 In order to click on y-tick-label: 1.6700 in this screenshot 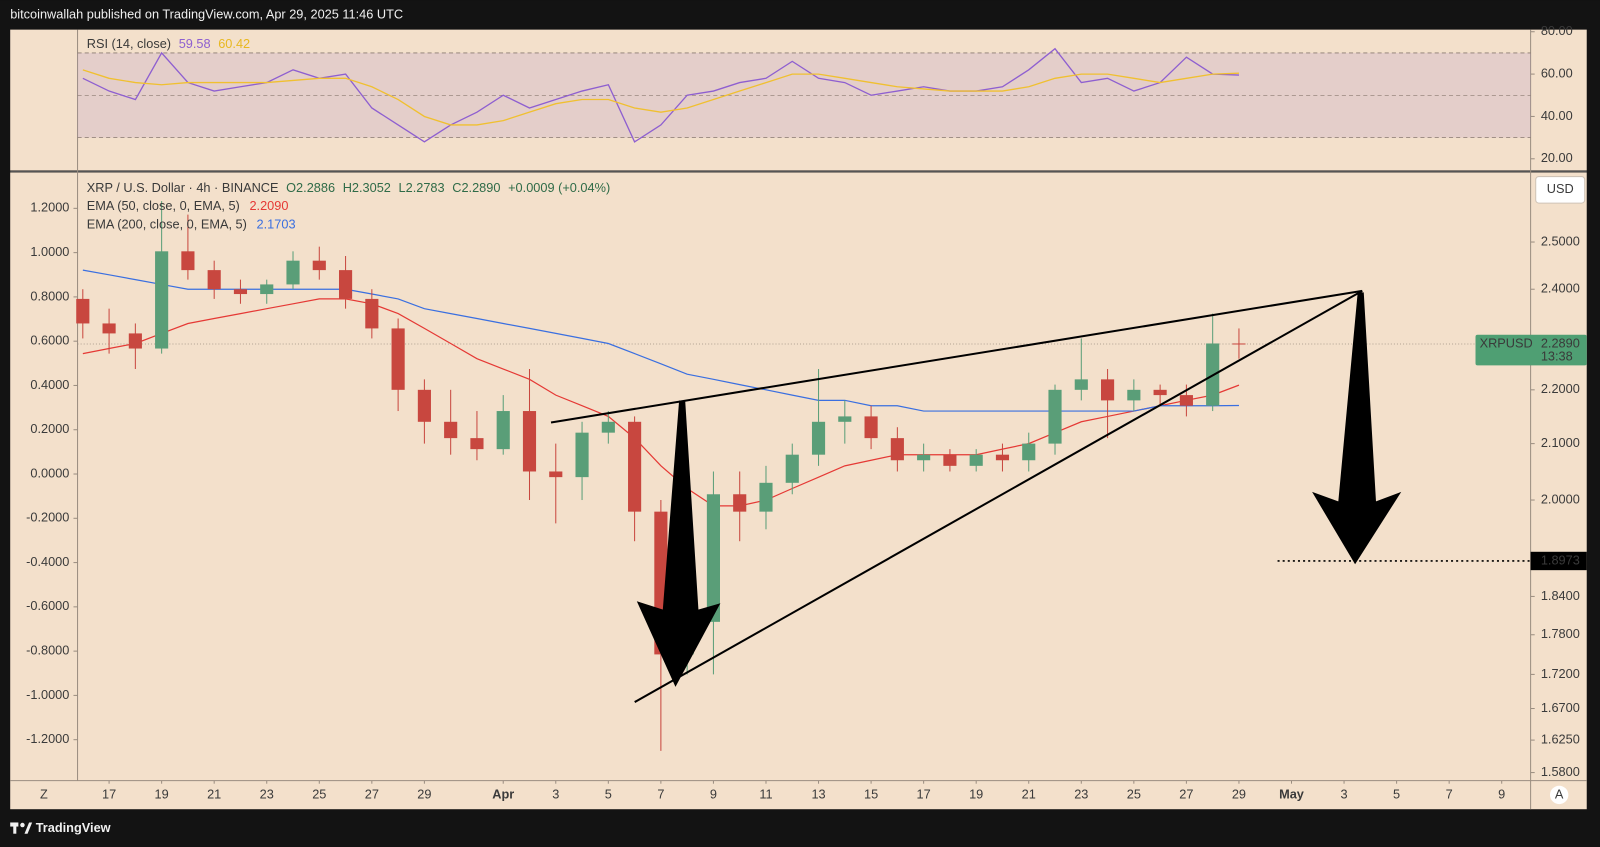, I will do `click(1560, 707)`.